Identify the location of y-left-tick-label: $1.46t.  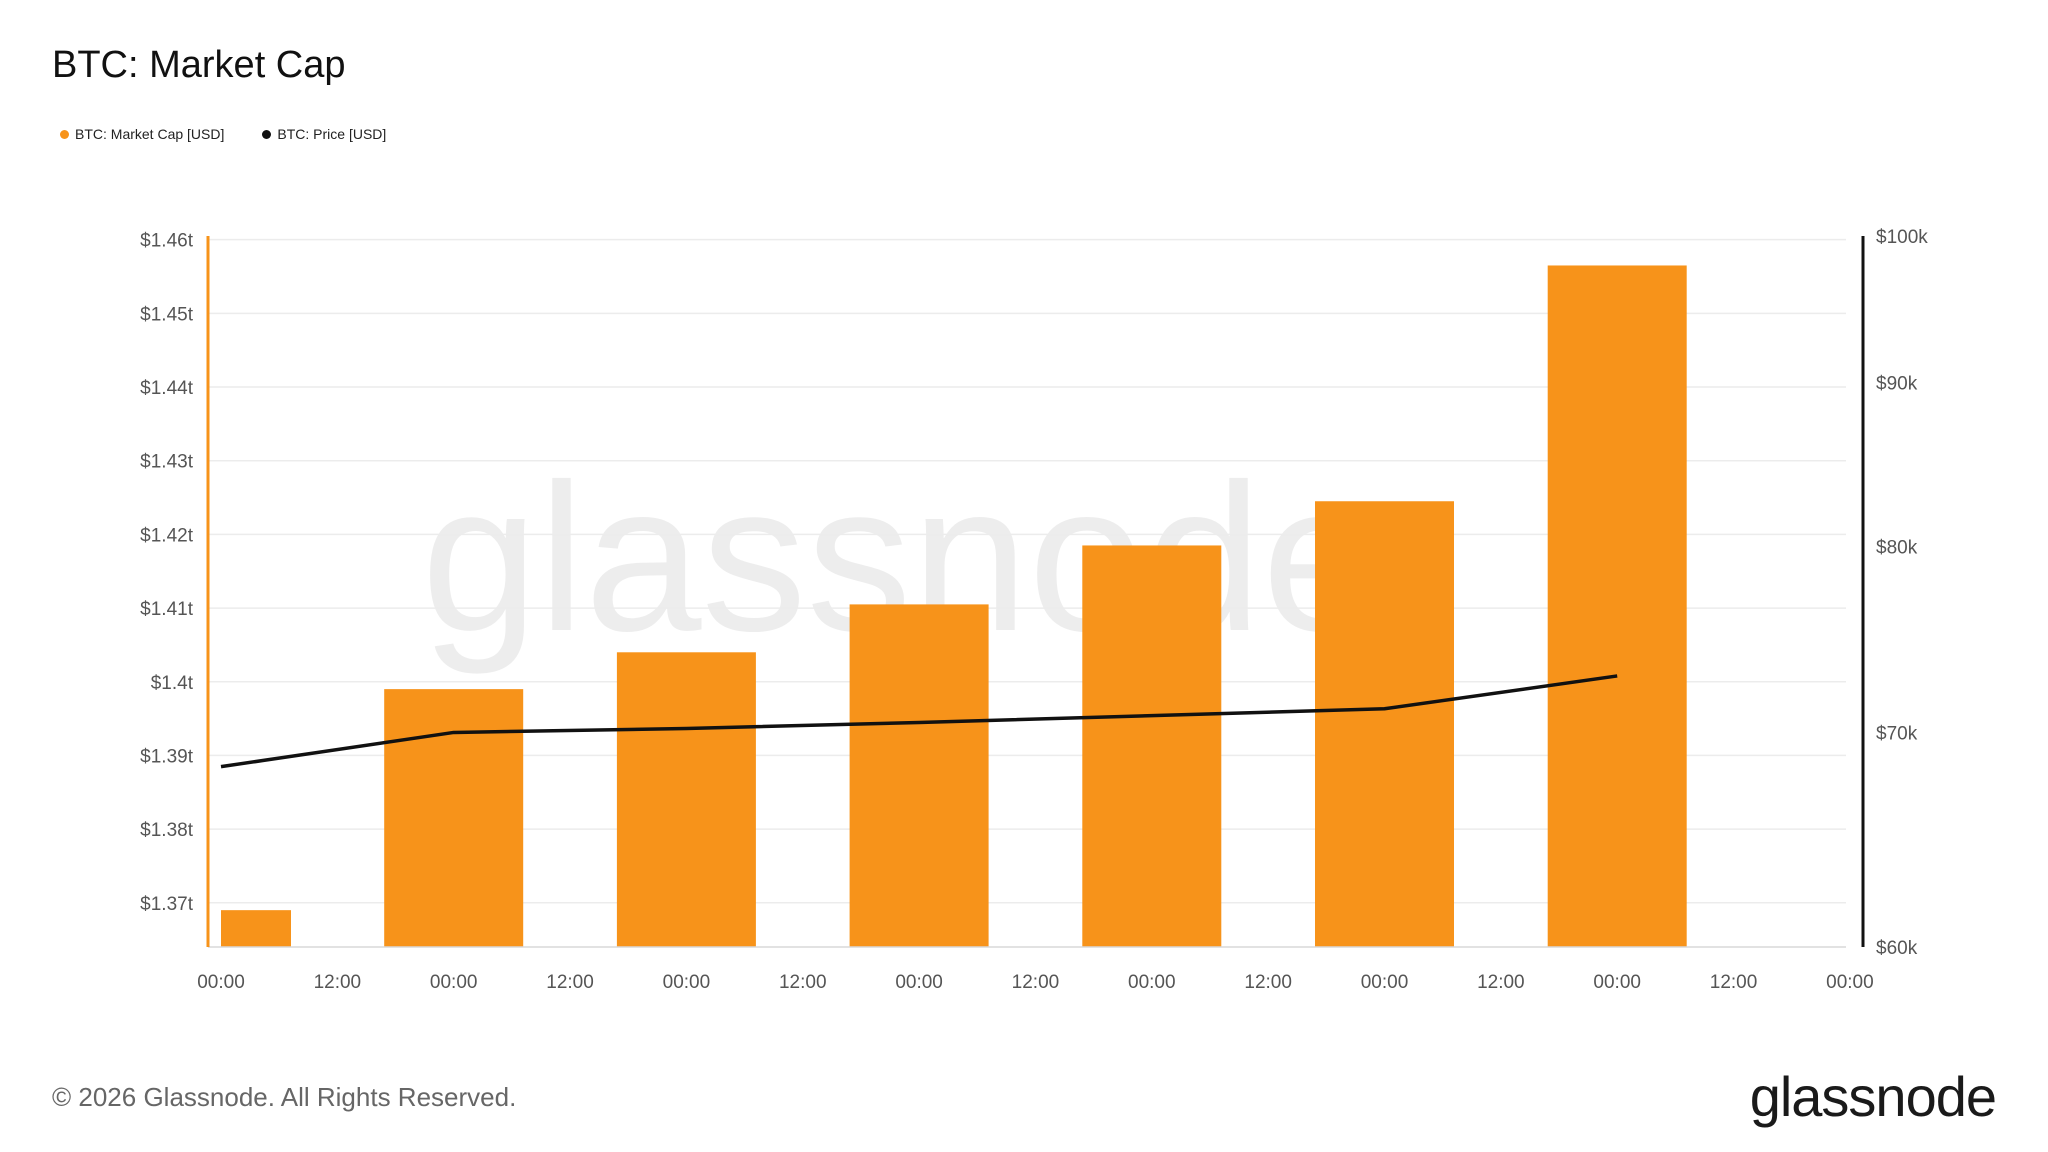
(167, 241).